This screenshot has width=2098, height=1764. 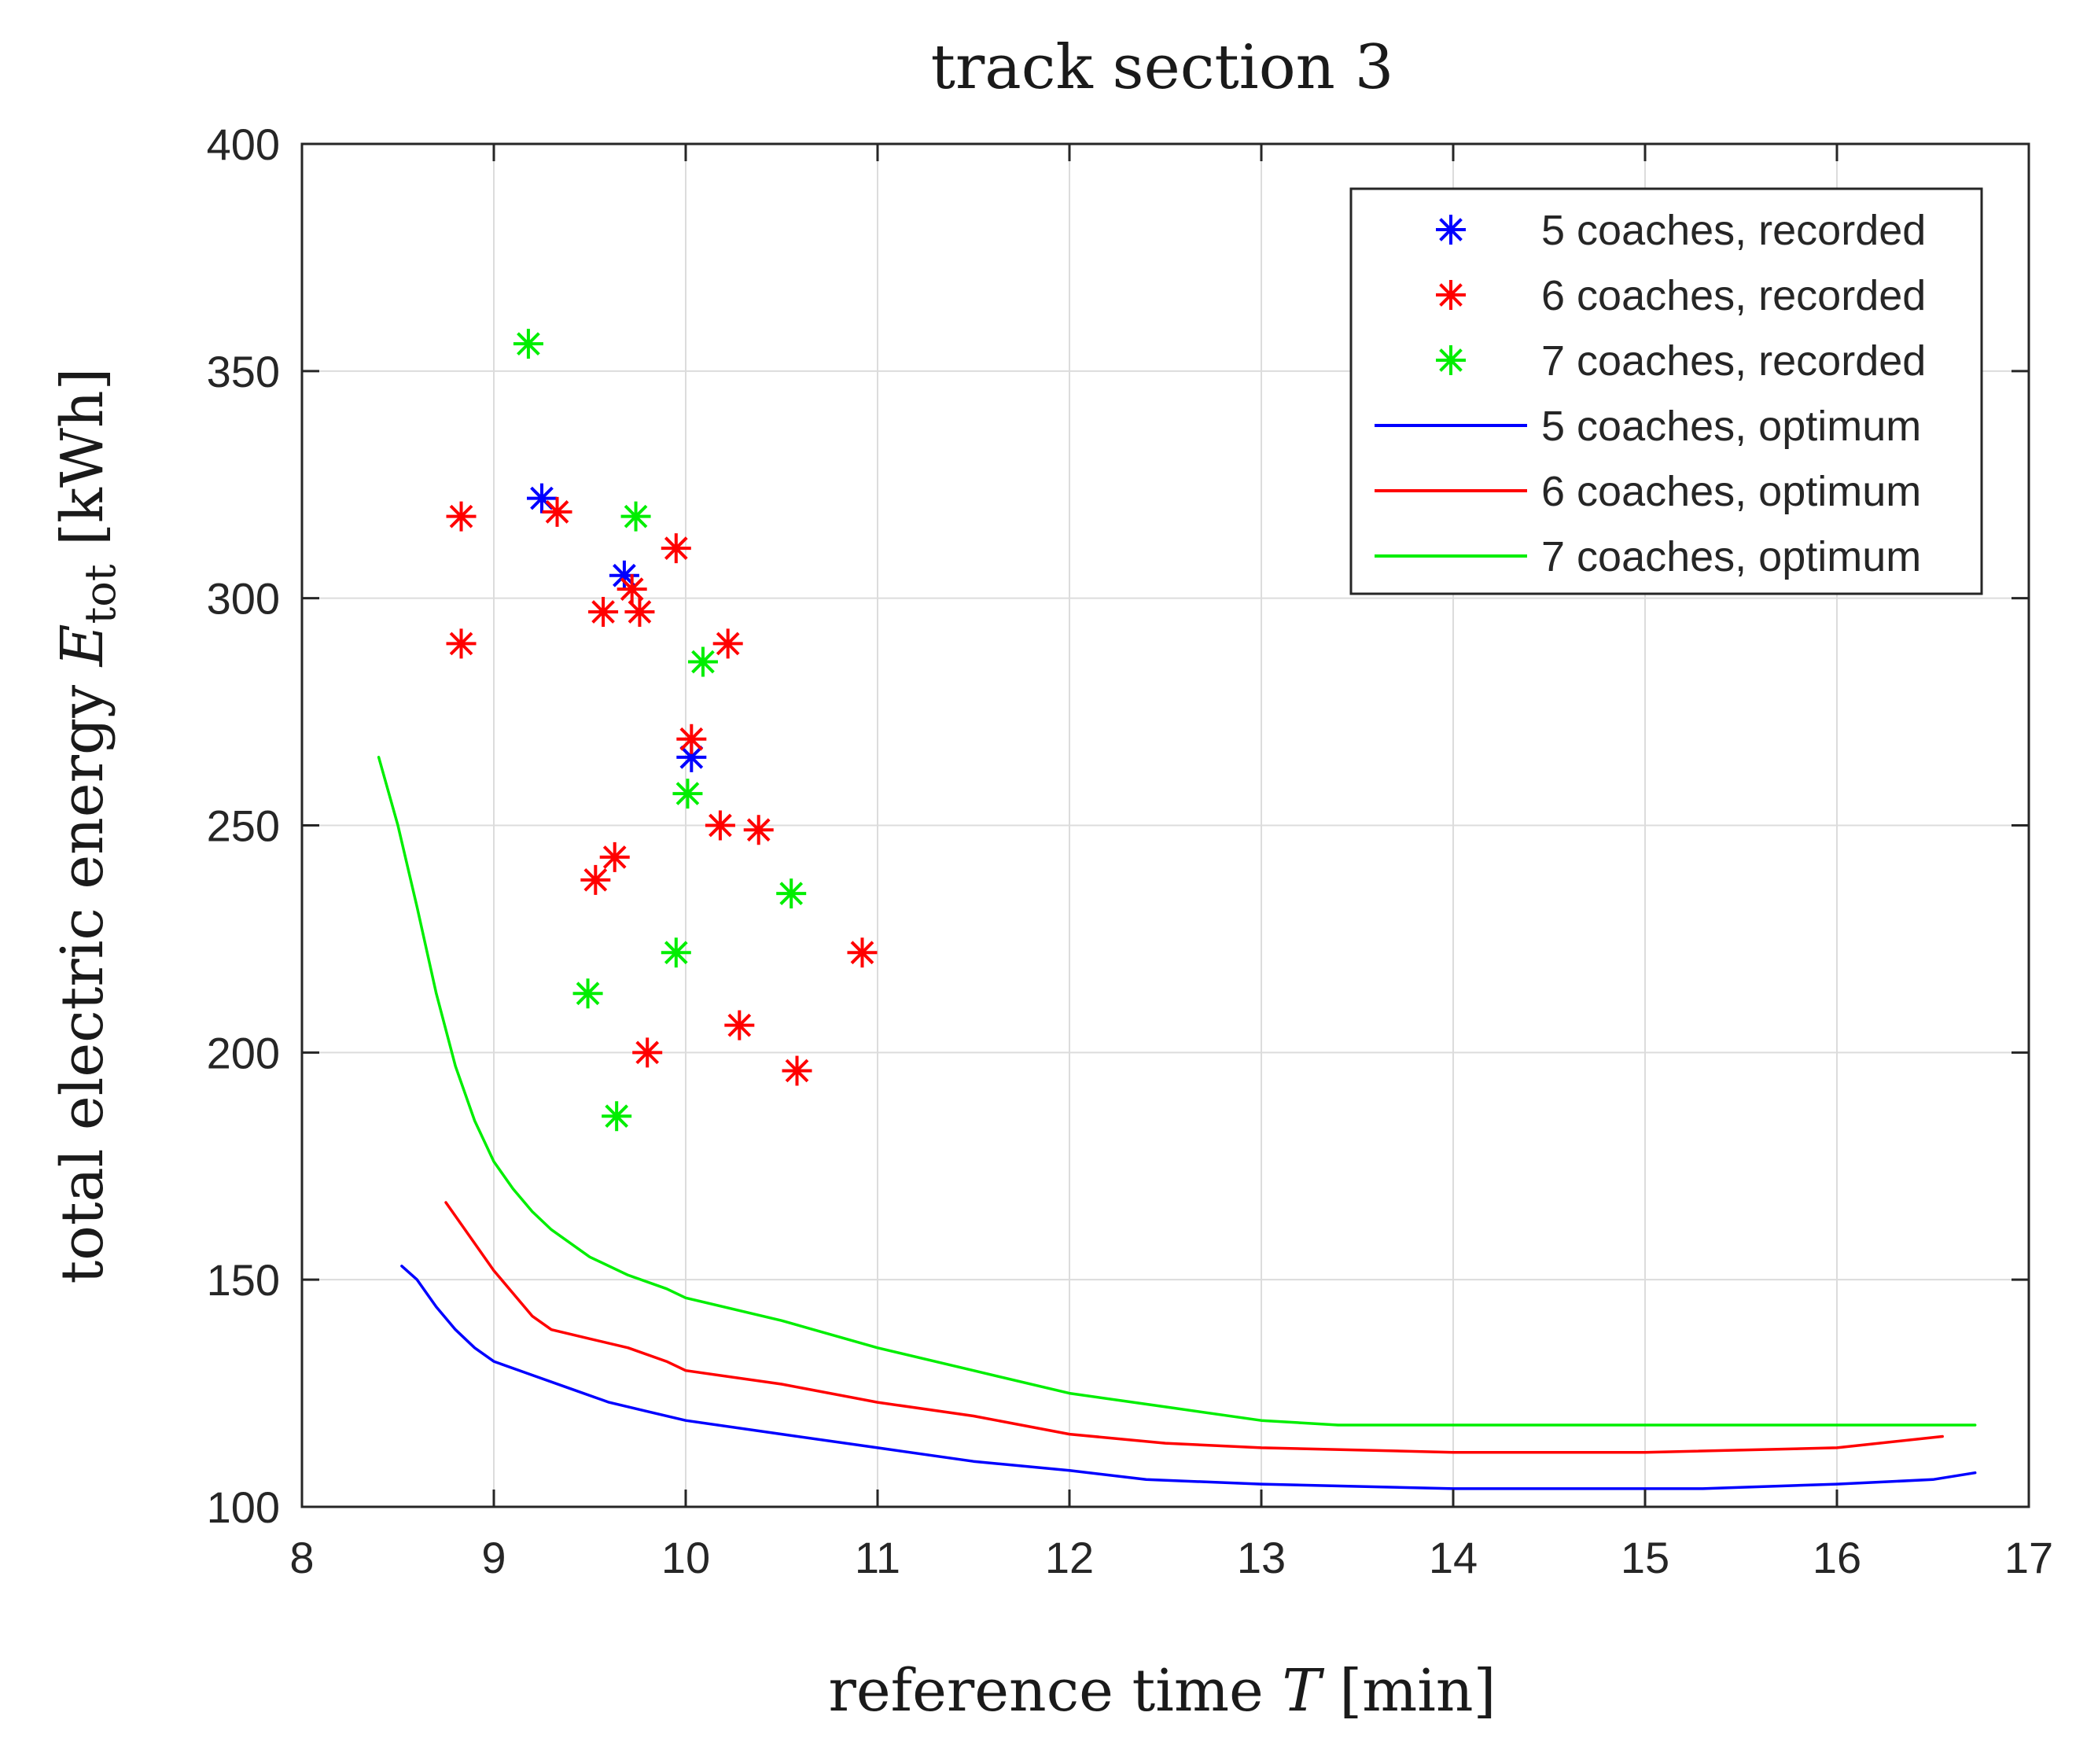 I want to click on y-axis-label-sub: tot, so click(x=100, y=594).